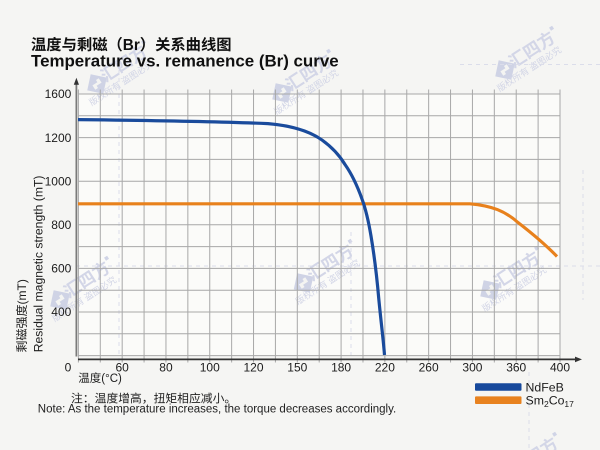  I want to click on svg-text: Sm2Co17, so click(550, 402).